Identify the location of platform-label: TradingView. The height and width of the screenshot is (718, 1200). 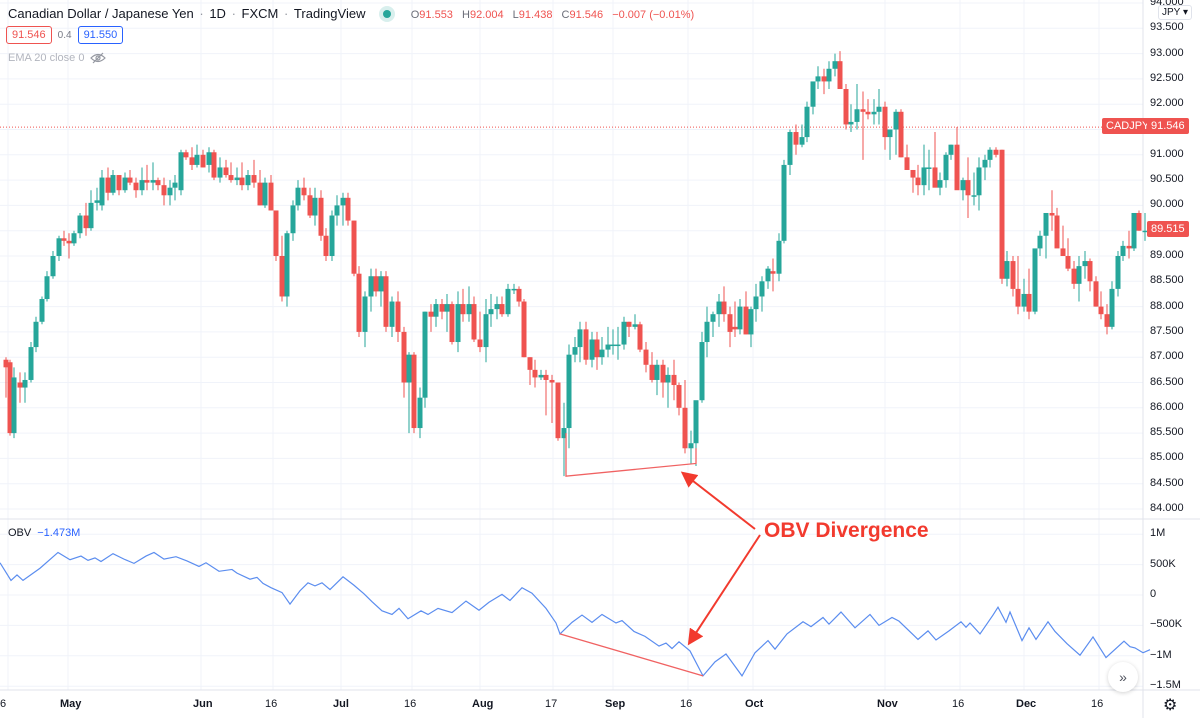
(329, 13).